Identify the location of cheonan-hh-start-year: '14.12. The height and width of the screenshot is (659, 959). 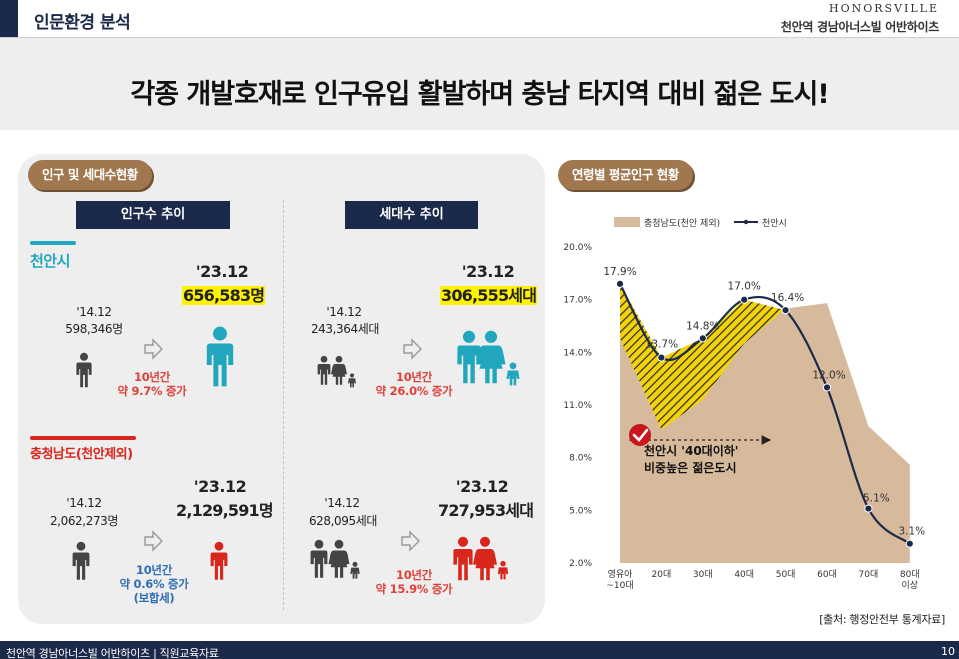
(344, 312).